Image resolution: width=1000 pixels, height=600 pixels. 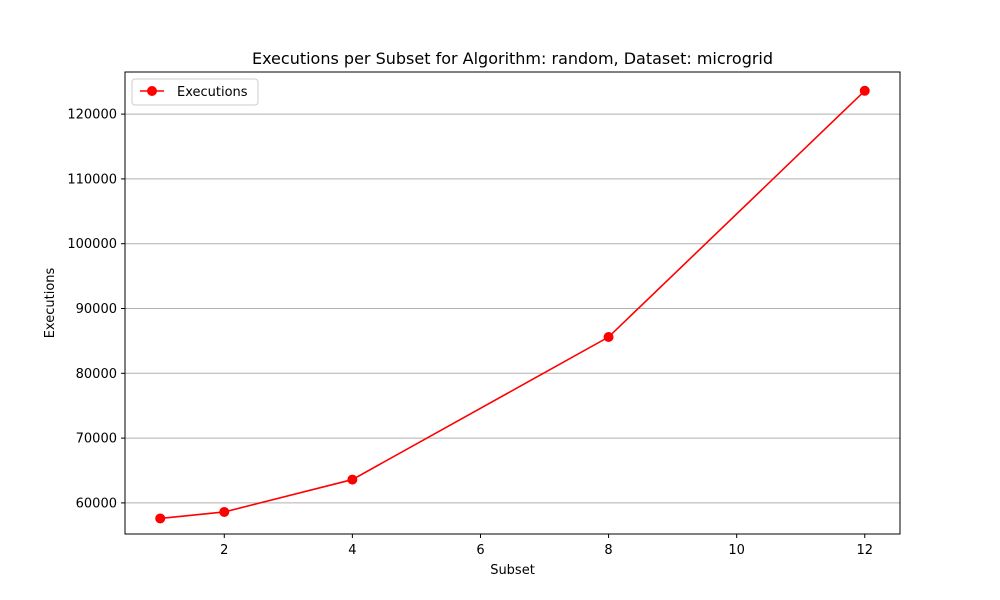 I want to click on y-tick-label: 110000, so click(x=92, y=179).